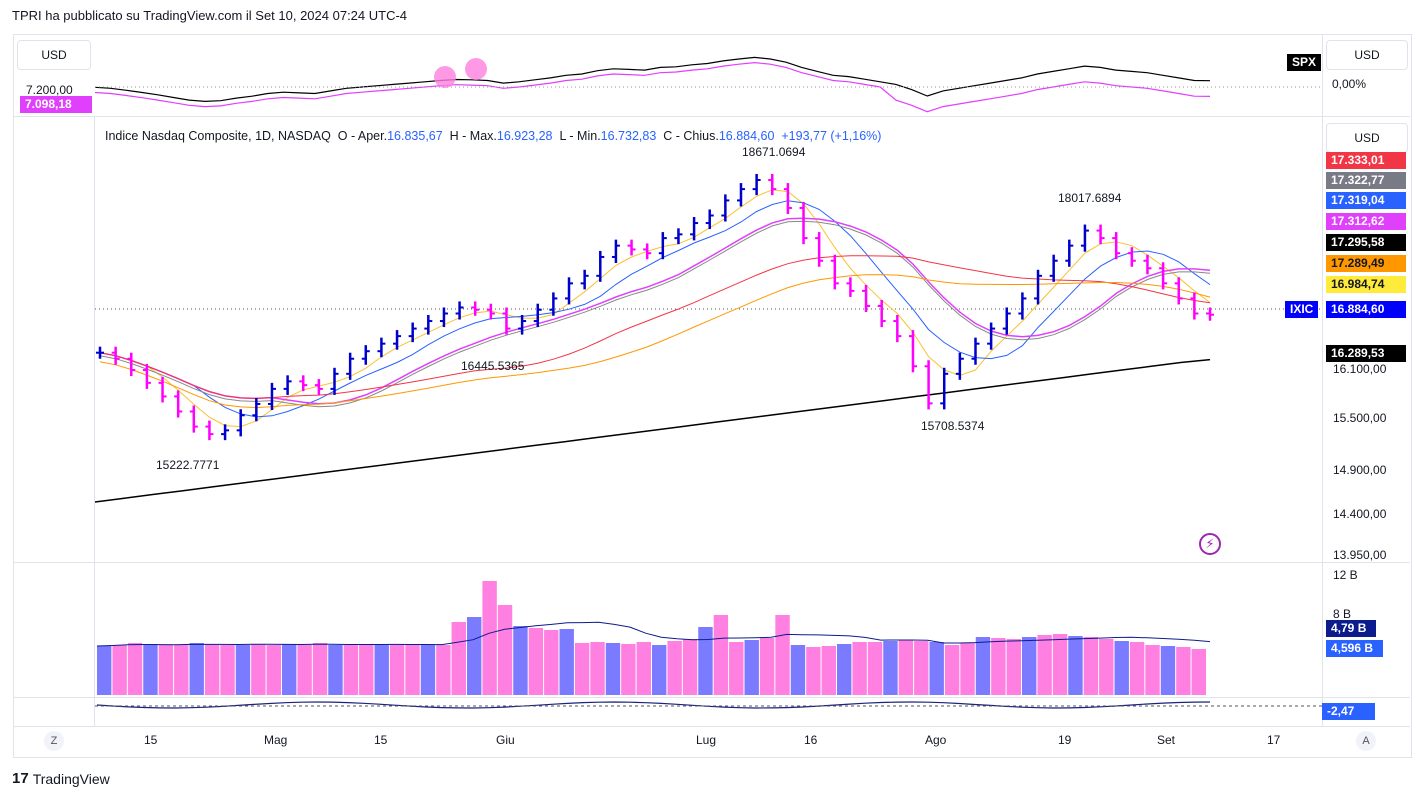  Describe the element at coordinates (1366, 180) in the screenshot. I see `price-tag-1: 17.322,77` at that location.